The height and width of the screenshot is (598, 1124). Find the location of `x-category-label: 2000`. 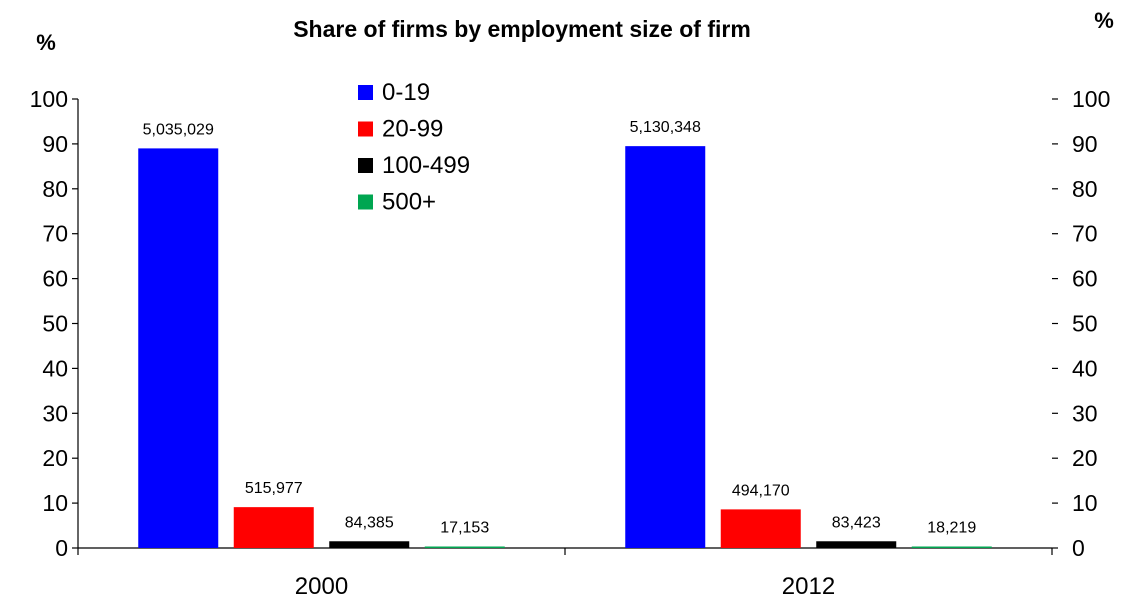

x-category-label: 2000 is located at coordinates (321, 585).